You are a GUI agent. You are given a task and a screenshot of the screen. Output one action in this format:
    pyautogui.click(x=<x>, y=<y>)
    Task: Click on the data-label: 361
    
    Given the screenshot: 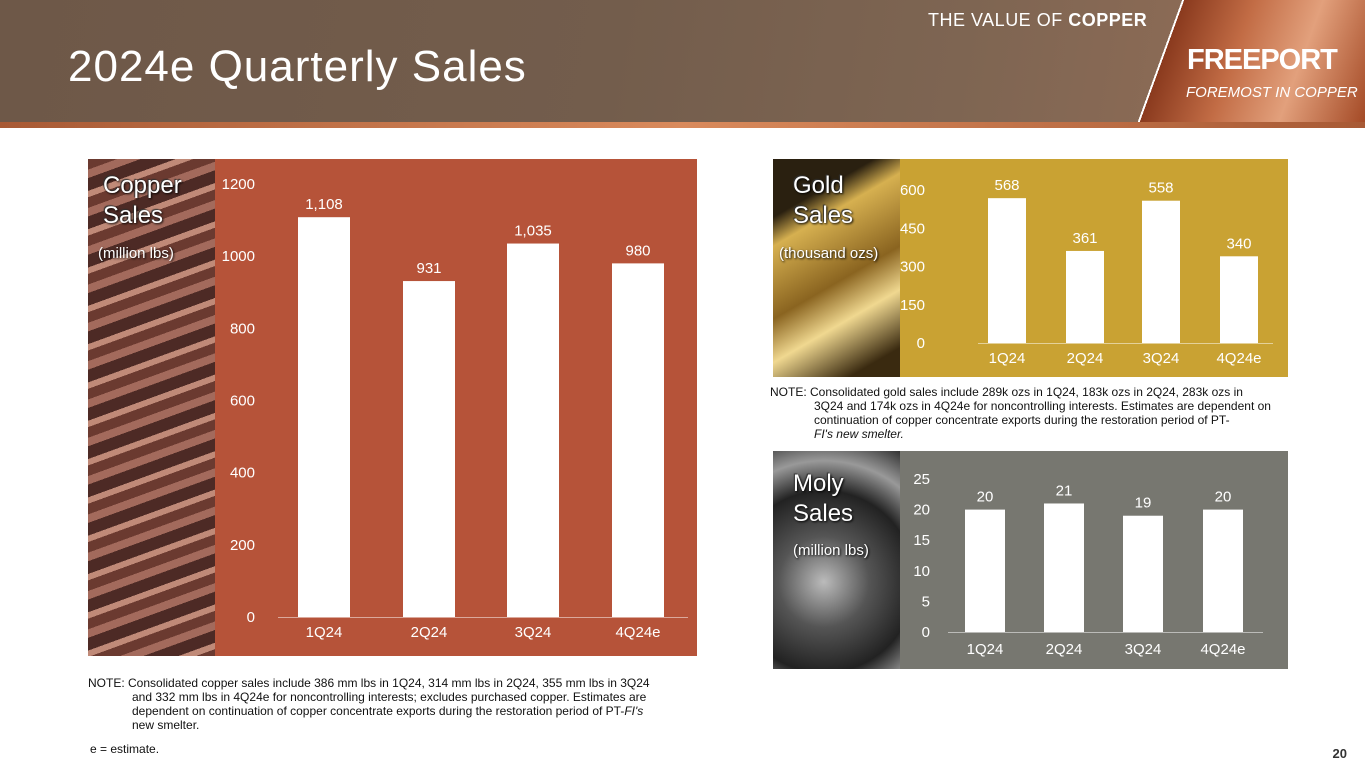 What is the action you would take?
    pyautogui.click(x=1084, y=238)
    